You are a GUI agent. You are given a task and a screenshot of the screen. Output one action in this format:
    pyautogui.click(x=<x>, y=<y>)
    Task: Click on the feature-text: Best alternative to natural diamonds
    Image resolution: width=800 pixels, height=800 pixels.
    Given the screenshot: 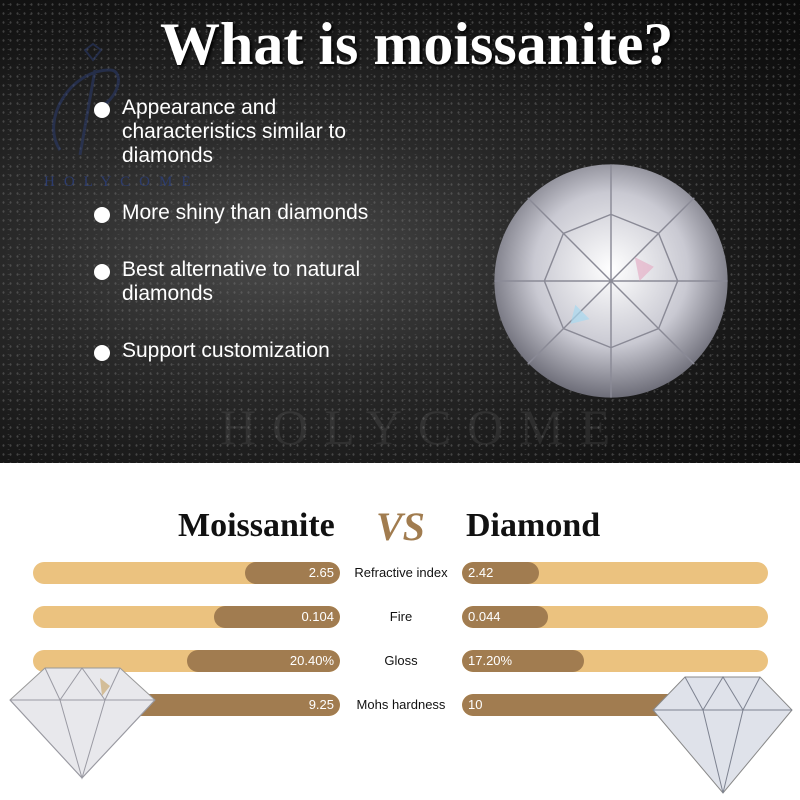 What is the action you would take?
    pyautogui.click(x=241, y=281)
    